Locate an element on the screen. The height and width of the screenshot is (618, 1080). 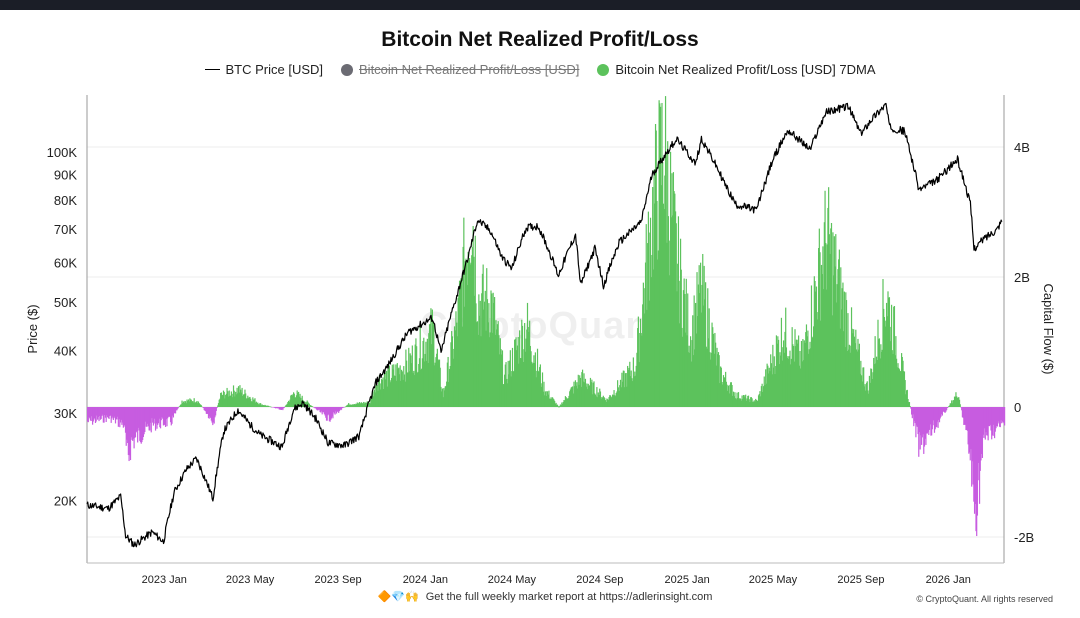
legend-item-btc-price: BTC Price [USD] is located at coordinates (263, 69).